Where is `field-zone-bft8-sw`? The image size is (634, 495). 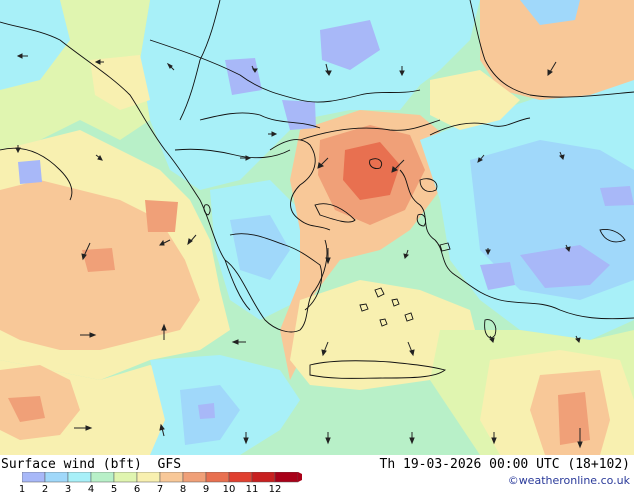
field-zone-bft8-sw is located at coordinates (26, 409).